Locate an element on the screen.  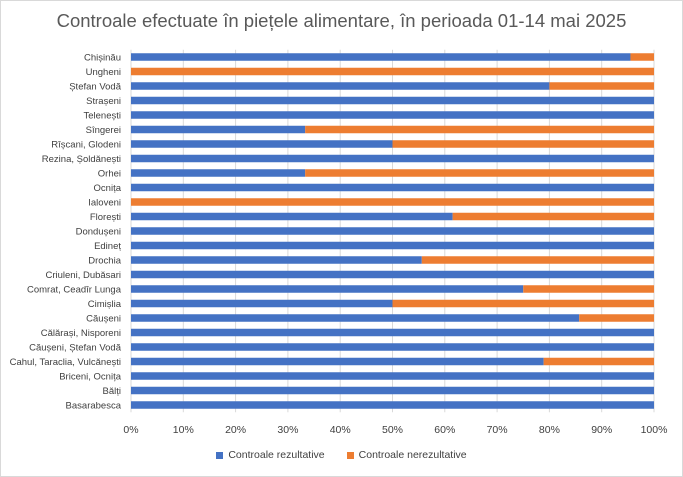
category-label: Sîngerei is located at coordinates (103, 130).